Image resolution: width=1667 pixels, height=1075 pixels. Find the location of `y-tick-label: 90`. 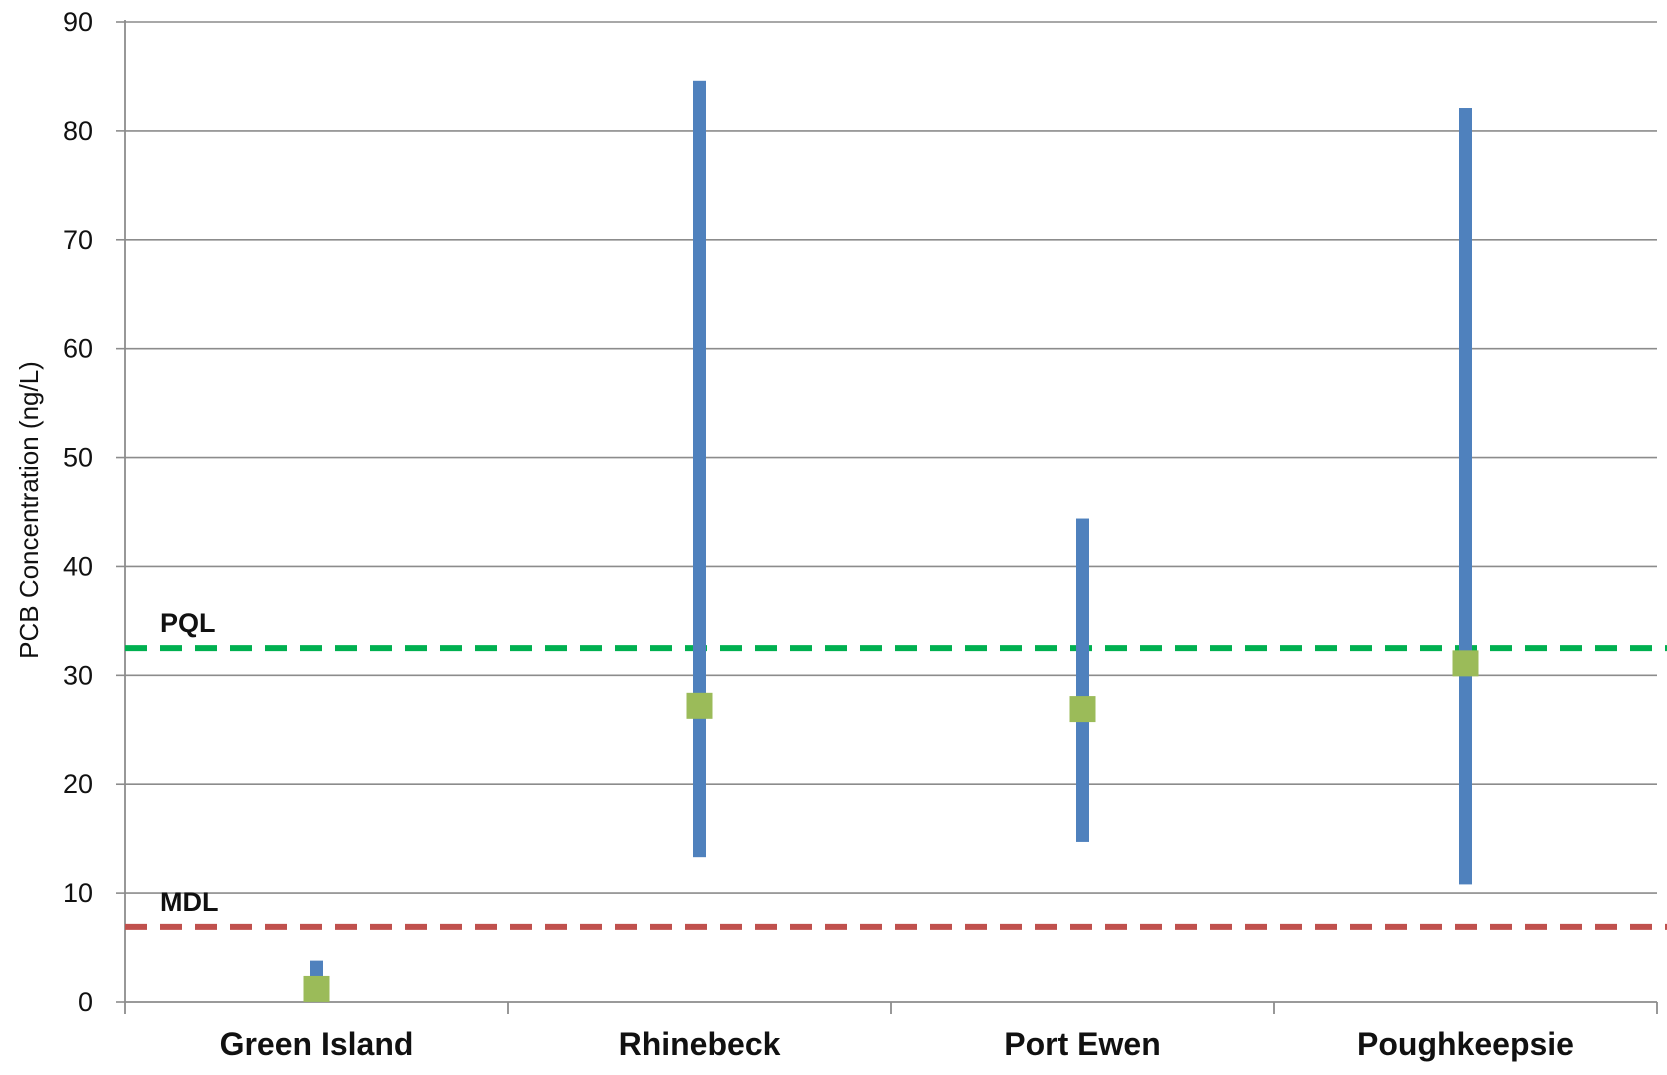

y-tick-label: 90 is located at coordinates (78, 22).